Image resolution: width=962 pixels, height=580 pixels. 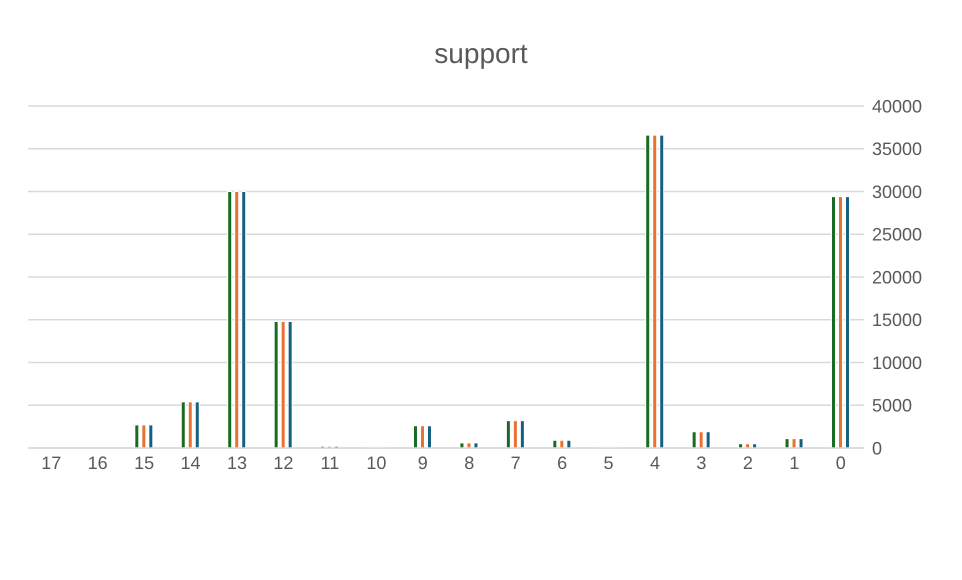 I want to click on x-tick-label: 7, so click(x=515, y=462).